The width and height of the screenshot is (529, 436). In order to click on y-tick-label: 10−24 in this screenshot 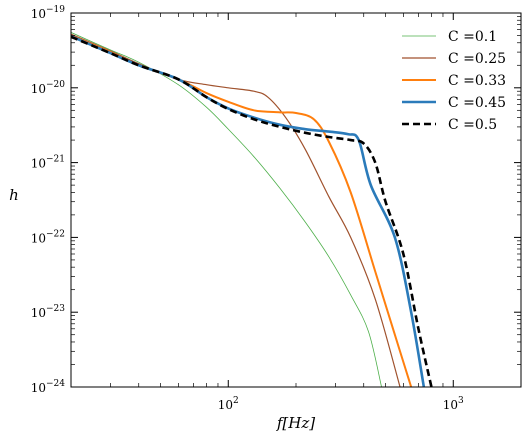, I will do `click(48, 387)`.